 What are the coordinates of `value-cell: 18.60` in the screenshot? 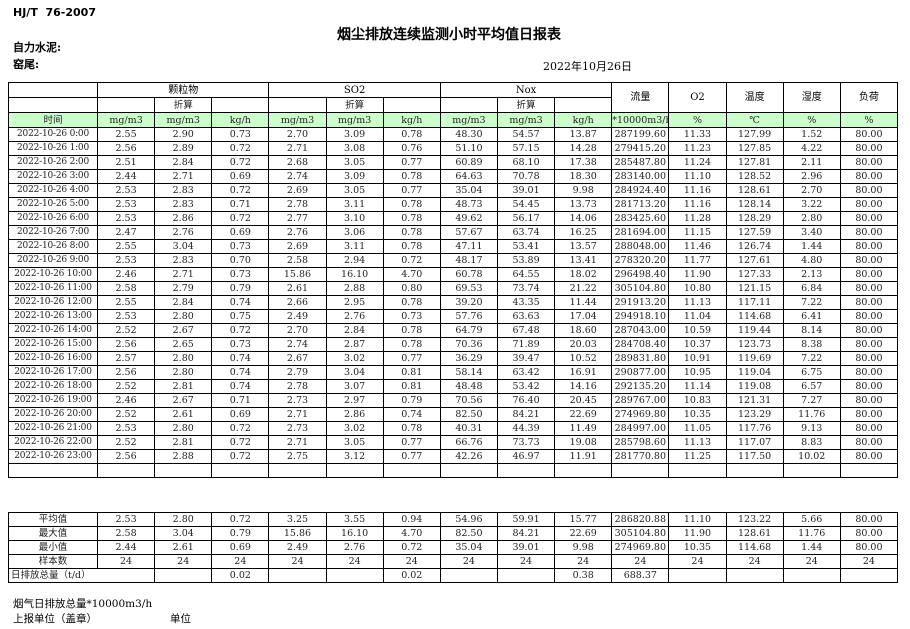 It's located at (583, 330).